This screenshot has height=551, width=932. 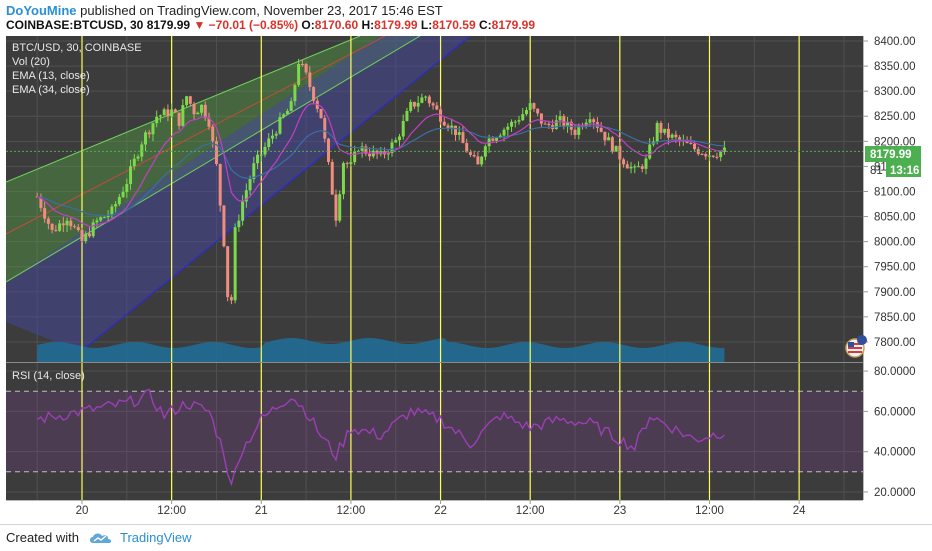 I want to click on tradingview-brand: TradingView, so click(x=156, y=537).